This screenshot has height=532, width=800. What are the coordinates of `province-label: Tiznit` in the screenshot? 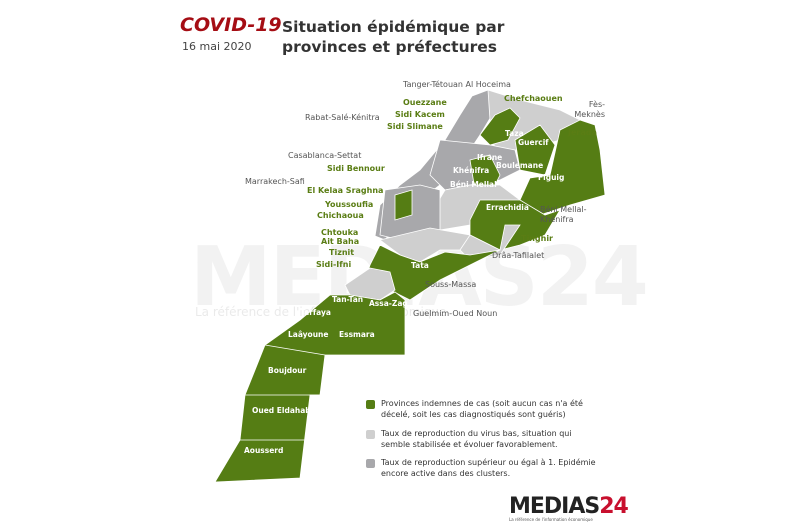 It's located at (342, 252).